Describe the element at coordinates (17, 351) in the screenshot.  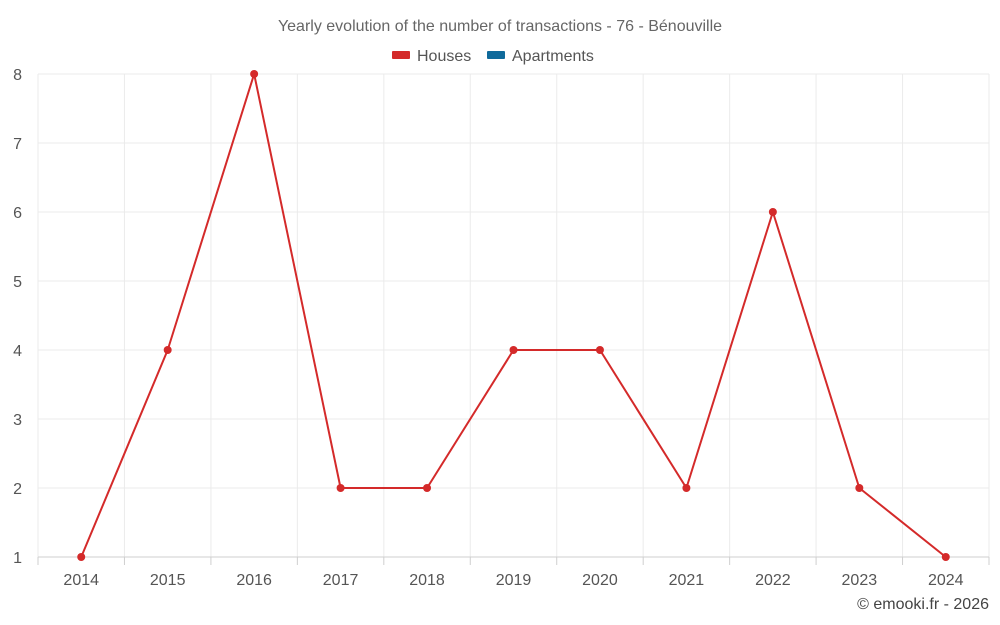
I see `y-tick-label: 4` at that location.